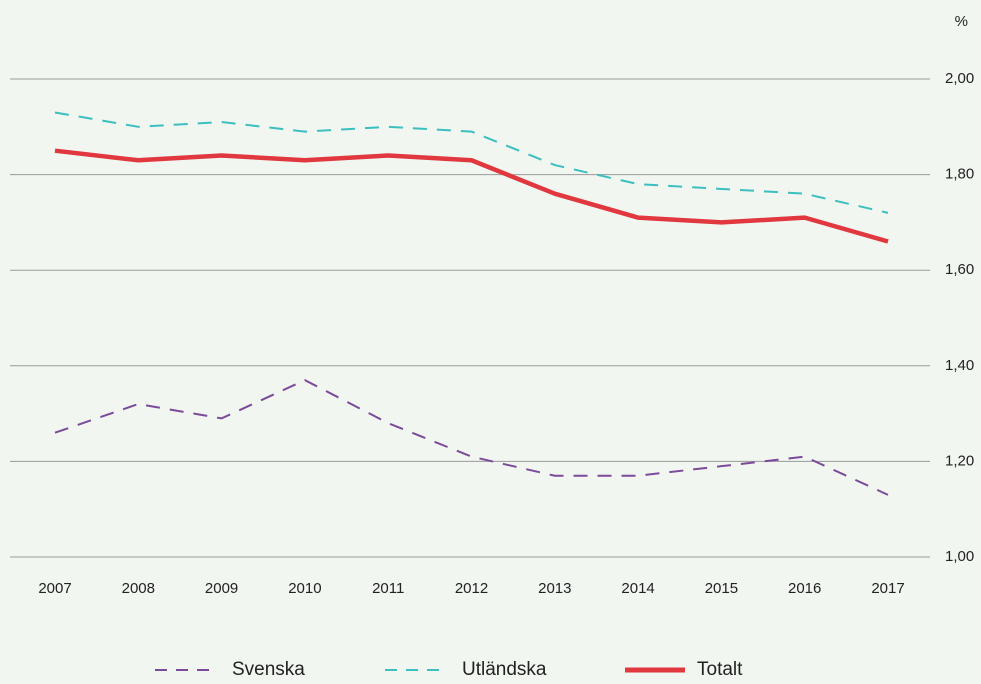 This screenshot has width=981, height=684. Describe the element at coordinates (959, 365) in the screenshot. I see `y-tick-label: 1,40` at that location.